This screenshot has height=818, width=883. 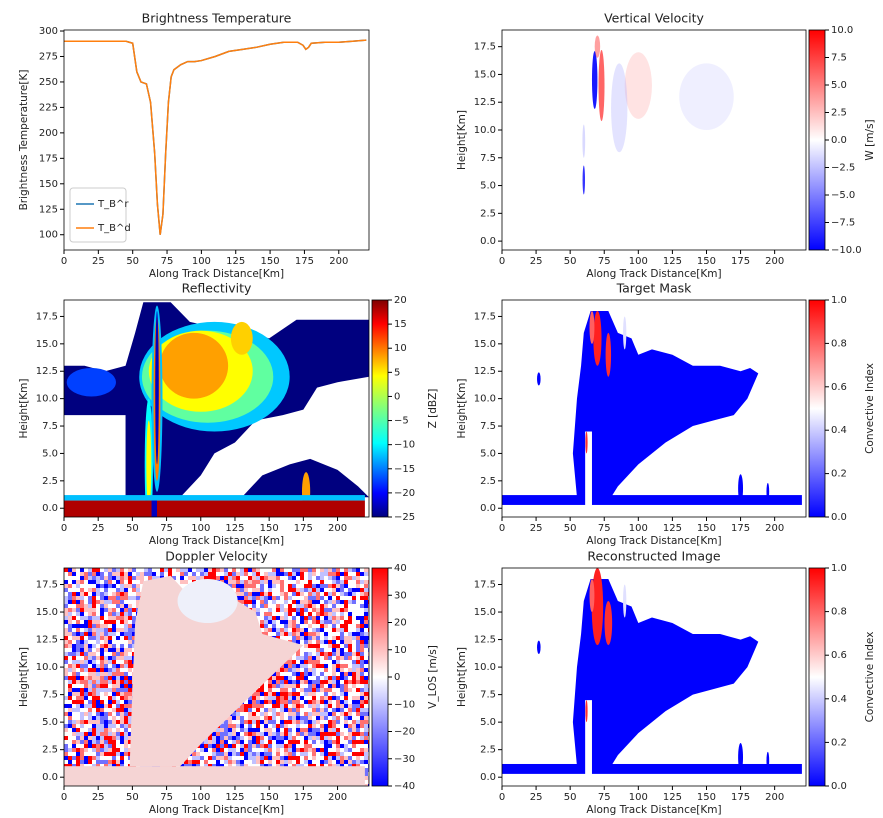 I want to click on colorbar-tick-label: 20, so click(x=400, y=300).